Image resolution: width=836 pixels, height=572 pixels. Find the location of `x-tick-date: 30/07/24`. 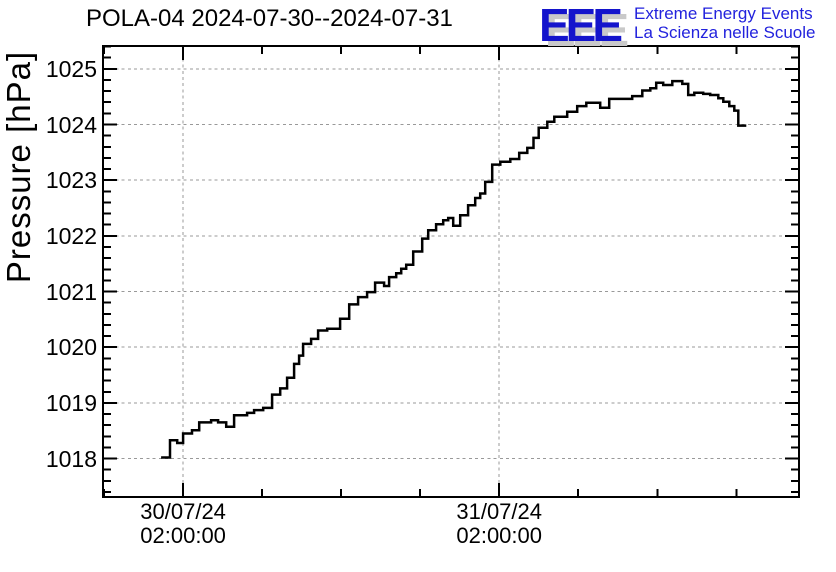

x-tick-date: 30/07/24 is located at coordinates (183, 511).